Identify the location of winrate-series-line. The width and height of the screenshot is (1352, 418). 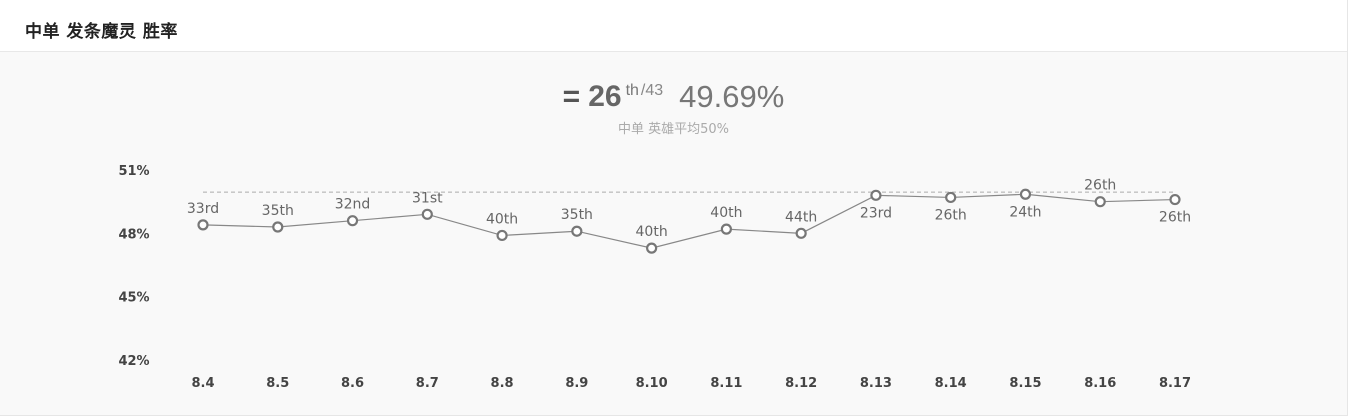
(689, 221).